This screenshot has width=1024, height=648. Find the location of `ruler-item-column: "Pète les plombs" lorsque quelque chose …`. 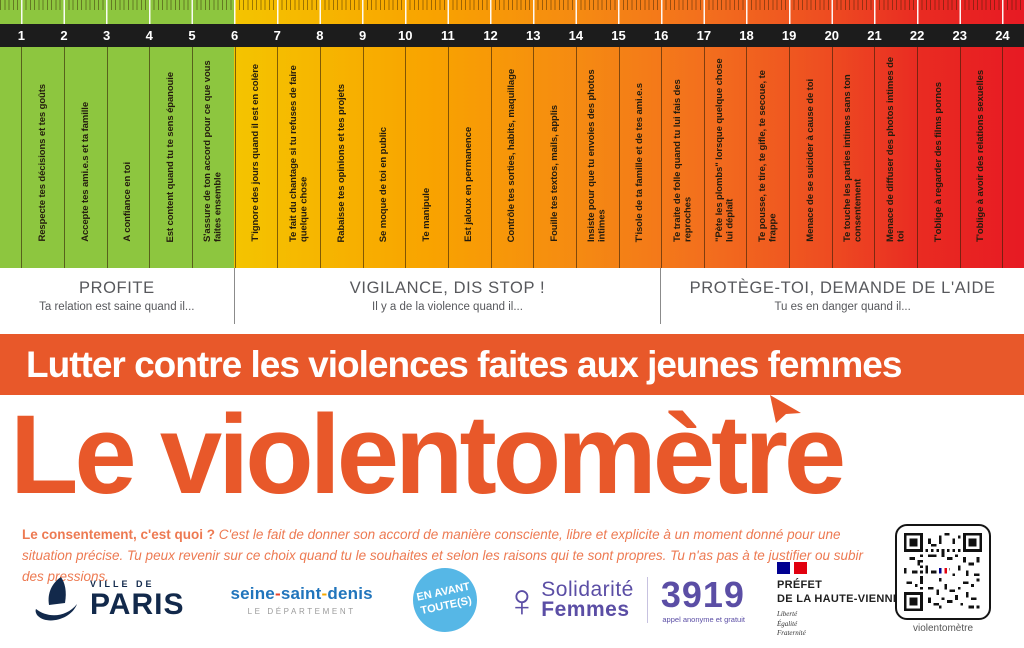

ruler-item-column: "Pète les plombs" lorsque quelque chose … is located at coordinates (725, 157).